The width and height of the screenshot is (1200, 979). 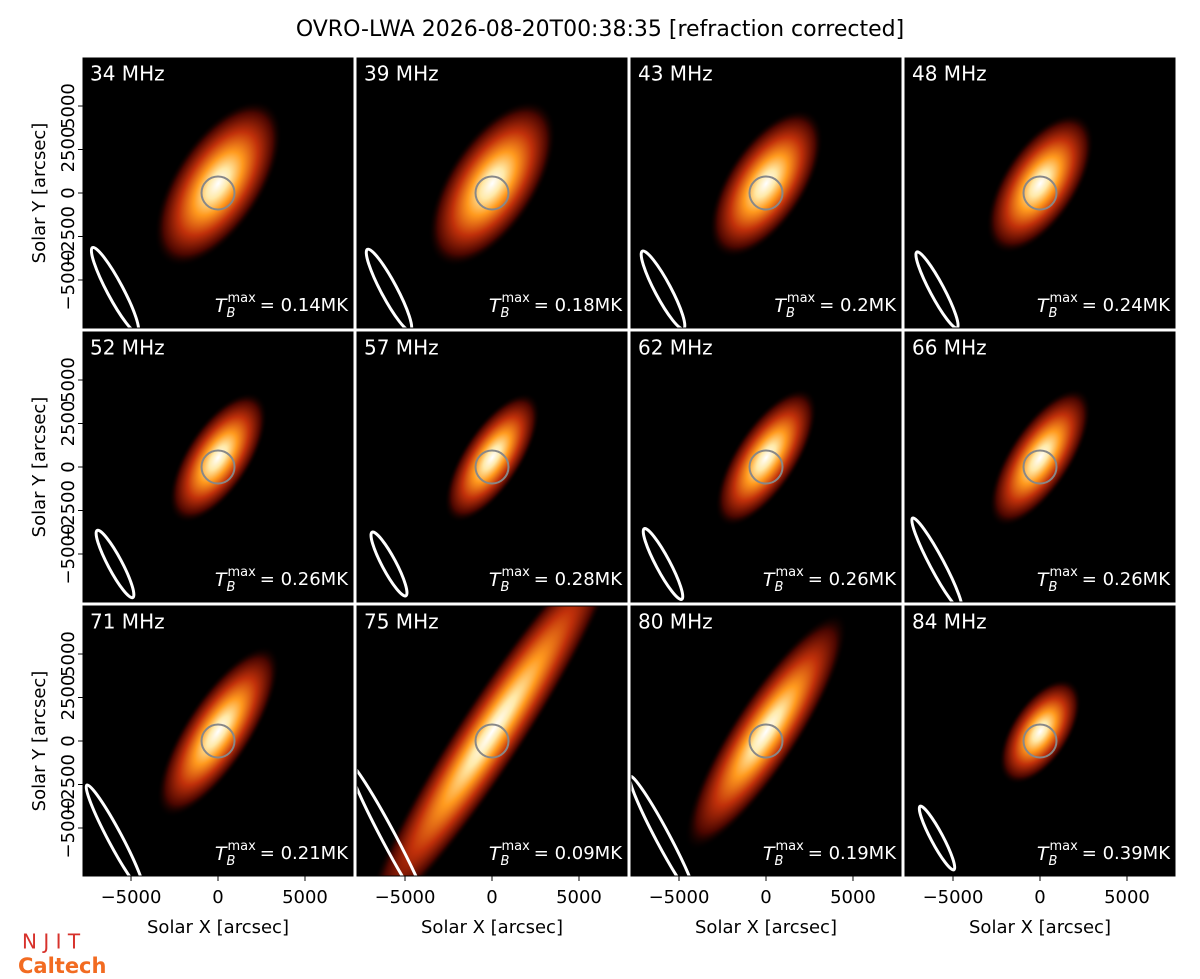 I want to click on y-tick-label: 5000, so click(x=68, y=654).